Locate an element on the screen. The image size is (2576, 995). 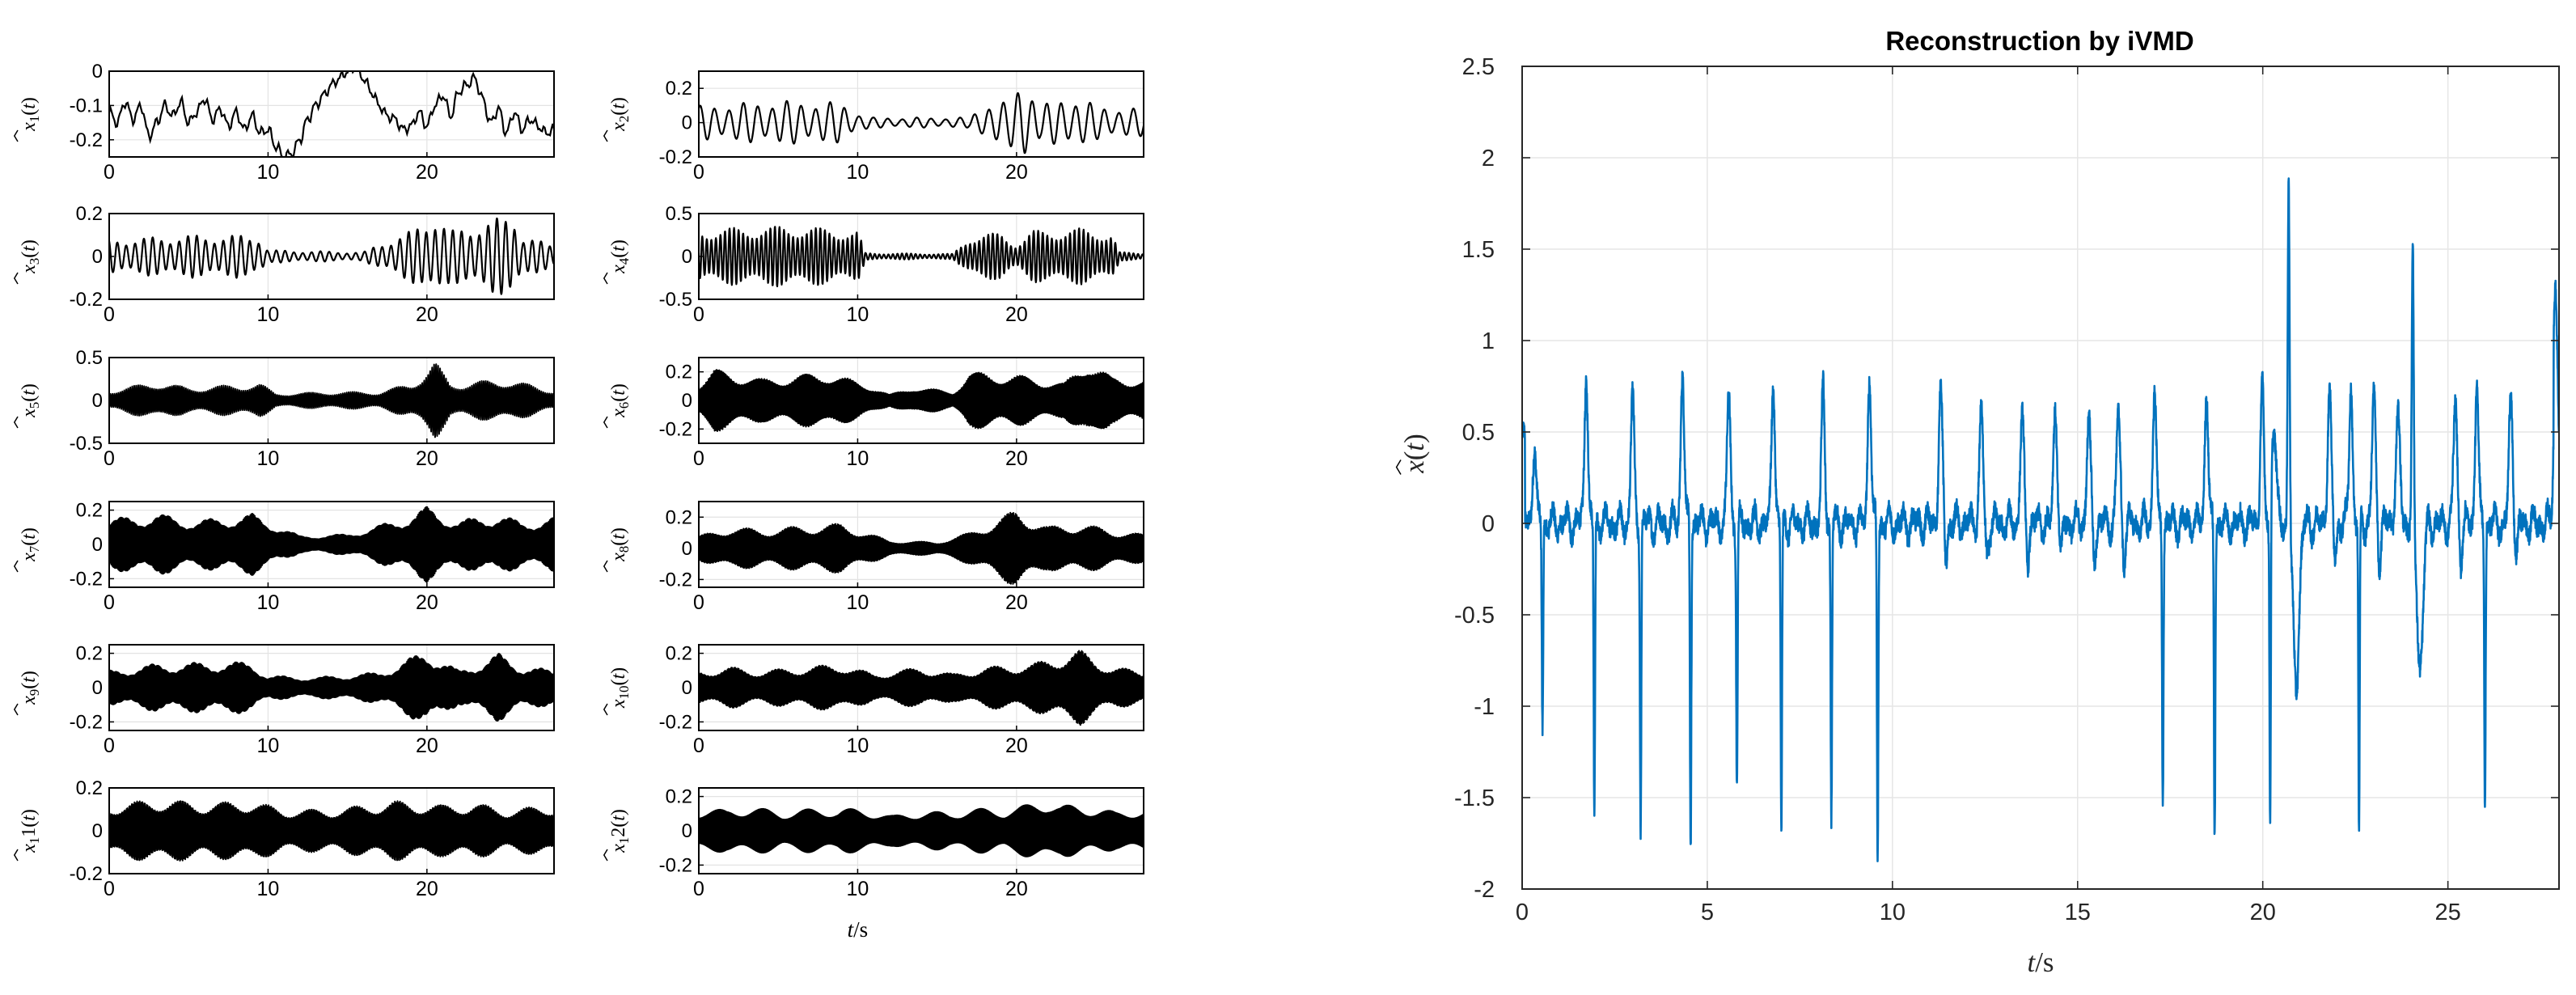
imf-series-x5 is located at coordinates (331, 400).